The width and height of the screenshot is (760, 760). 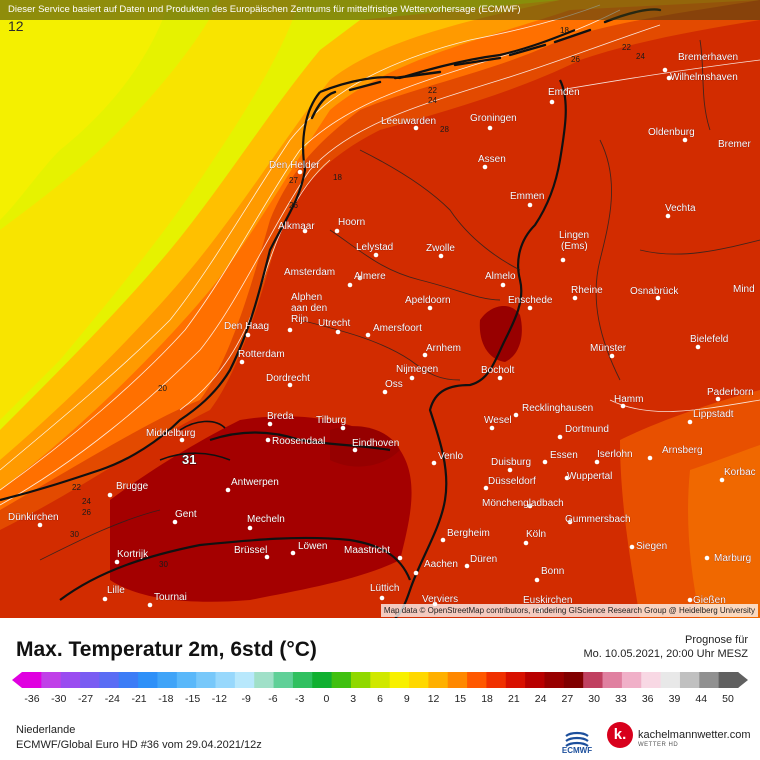 I want to click on scale-tick-label: 18, so click(x=487, y=699).